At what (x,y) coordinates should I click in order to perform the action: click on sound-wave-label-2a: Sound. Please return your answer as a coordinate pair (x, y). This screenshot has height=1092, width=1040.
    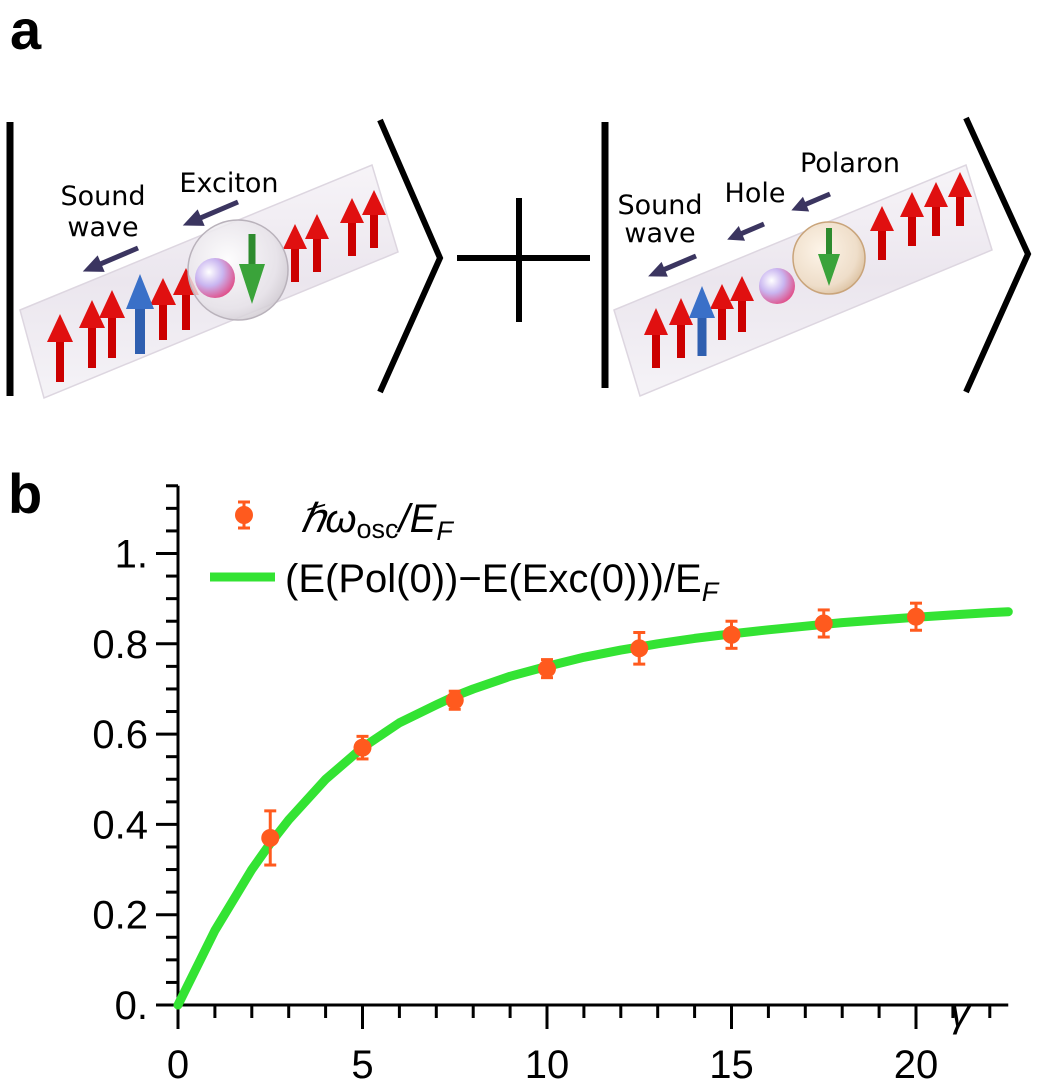
    Looking at the image, I should click on (659, 205).